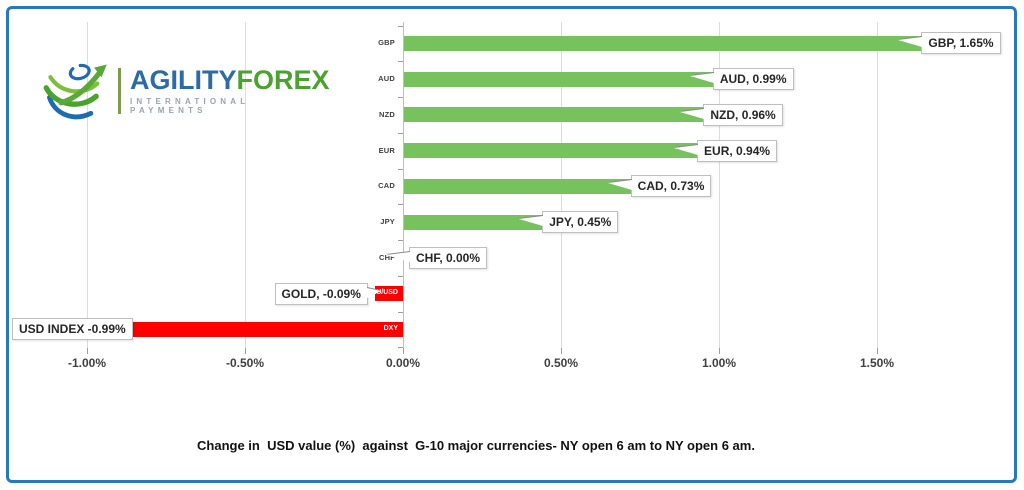 This screenshot has width=1024, height=490. I want to click on logo-divider, so click(119, 91).